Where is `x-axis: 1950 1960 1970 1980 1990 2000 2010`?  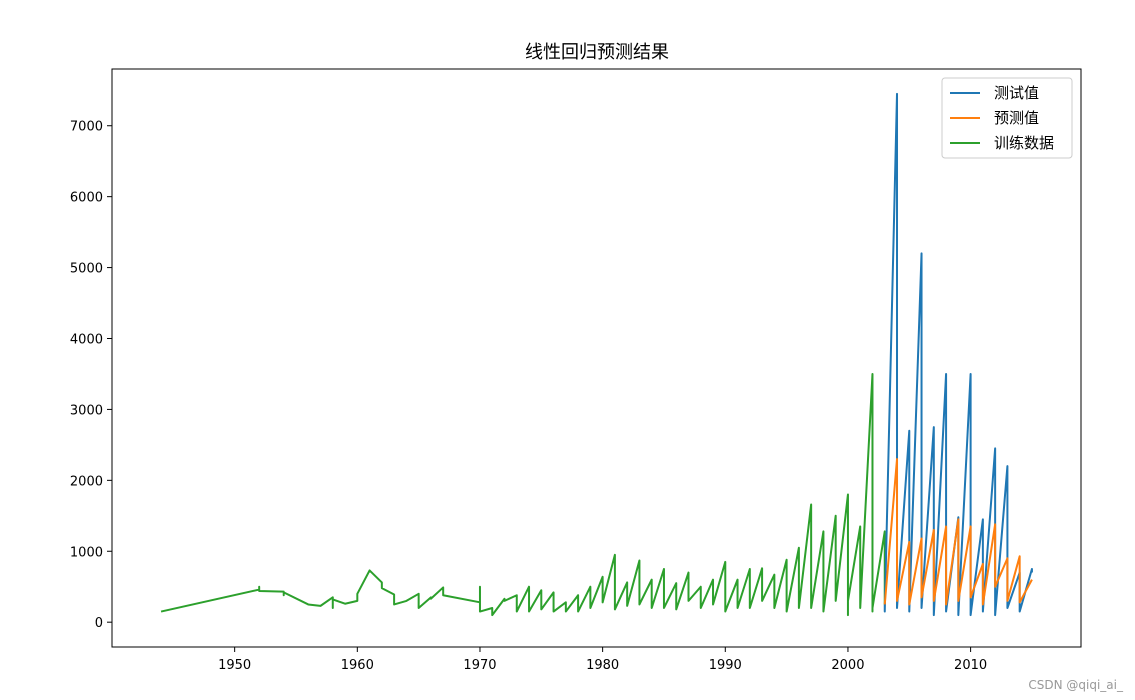
x-axis: 1950 1960 1970 1980 1990 2000 2010 is located at coordinates (602, 660).